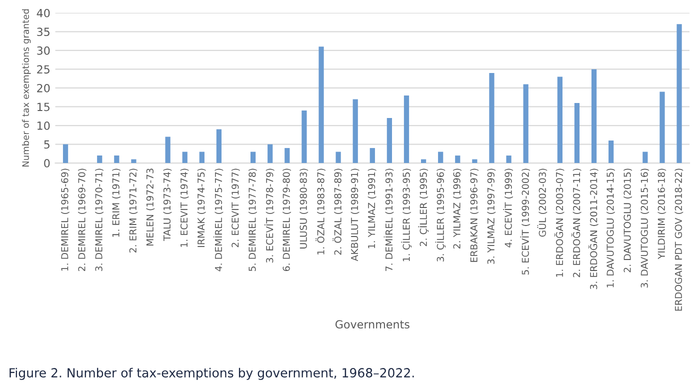  Describe the element at coordinates (321, 211) in the screenshot. I see `x-tick-label: 1. ÖZAL (1983-87)` at that location.